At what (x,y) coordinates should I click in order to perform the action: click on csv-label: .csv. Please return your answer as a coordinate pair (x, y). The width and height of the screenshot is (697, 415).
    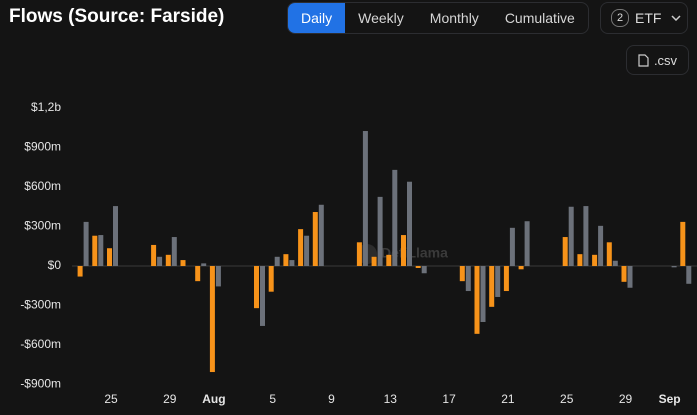
    Looking at the image, I should click on (665, 60).